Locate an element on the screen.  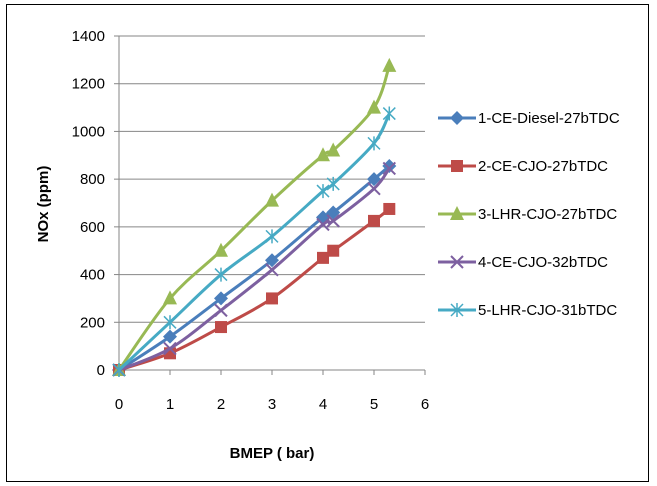
y-tick-labels: 0 200 400 600 800 1000 1200 1400 is located at coordinates (88, 203).